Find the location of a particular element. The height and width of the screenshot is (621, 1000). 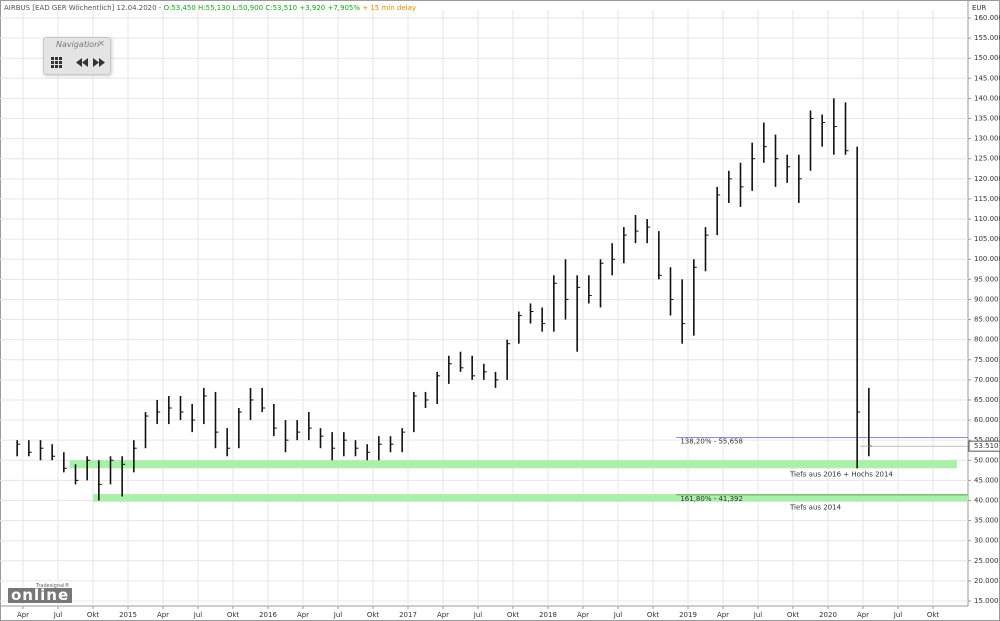

y-tick-label: 60.000 is located at coordinates (986, 420).